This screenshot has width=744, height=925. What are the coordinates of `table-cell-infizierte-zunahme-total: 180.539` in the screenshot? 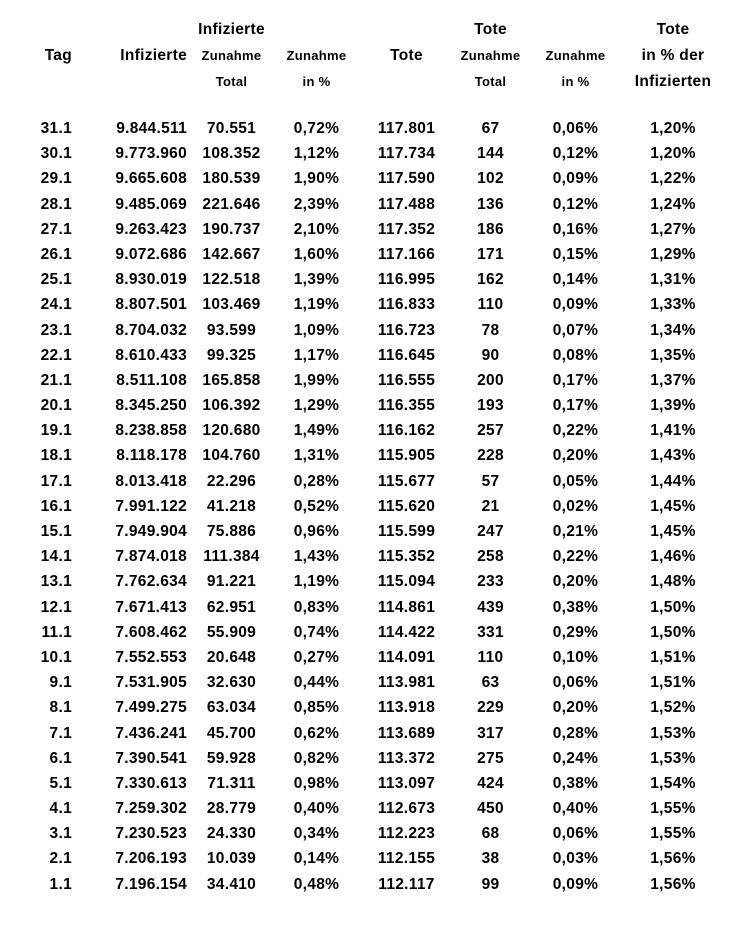 It's located at (231, 179).